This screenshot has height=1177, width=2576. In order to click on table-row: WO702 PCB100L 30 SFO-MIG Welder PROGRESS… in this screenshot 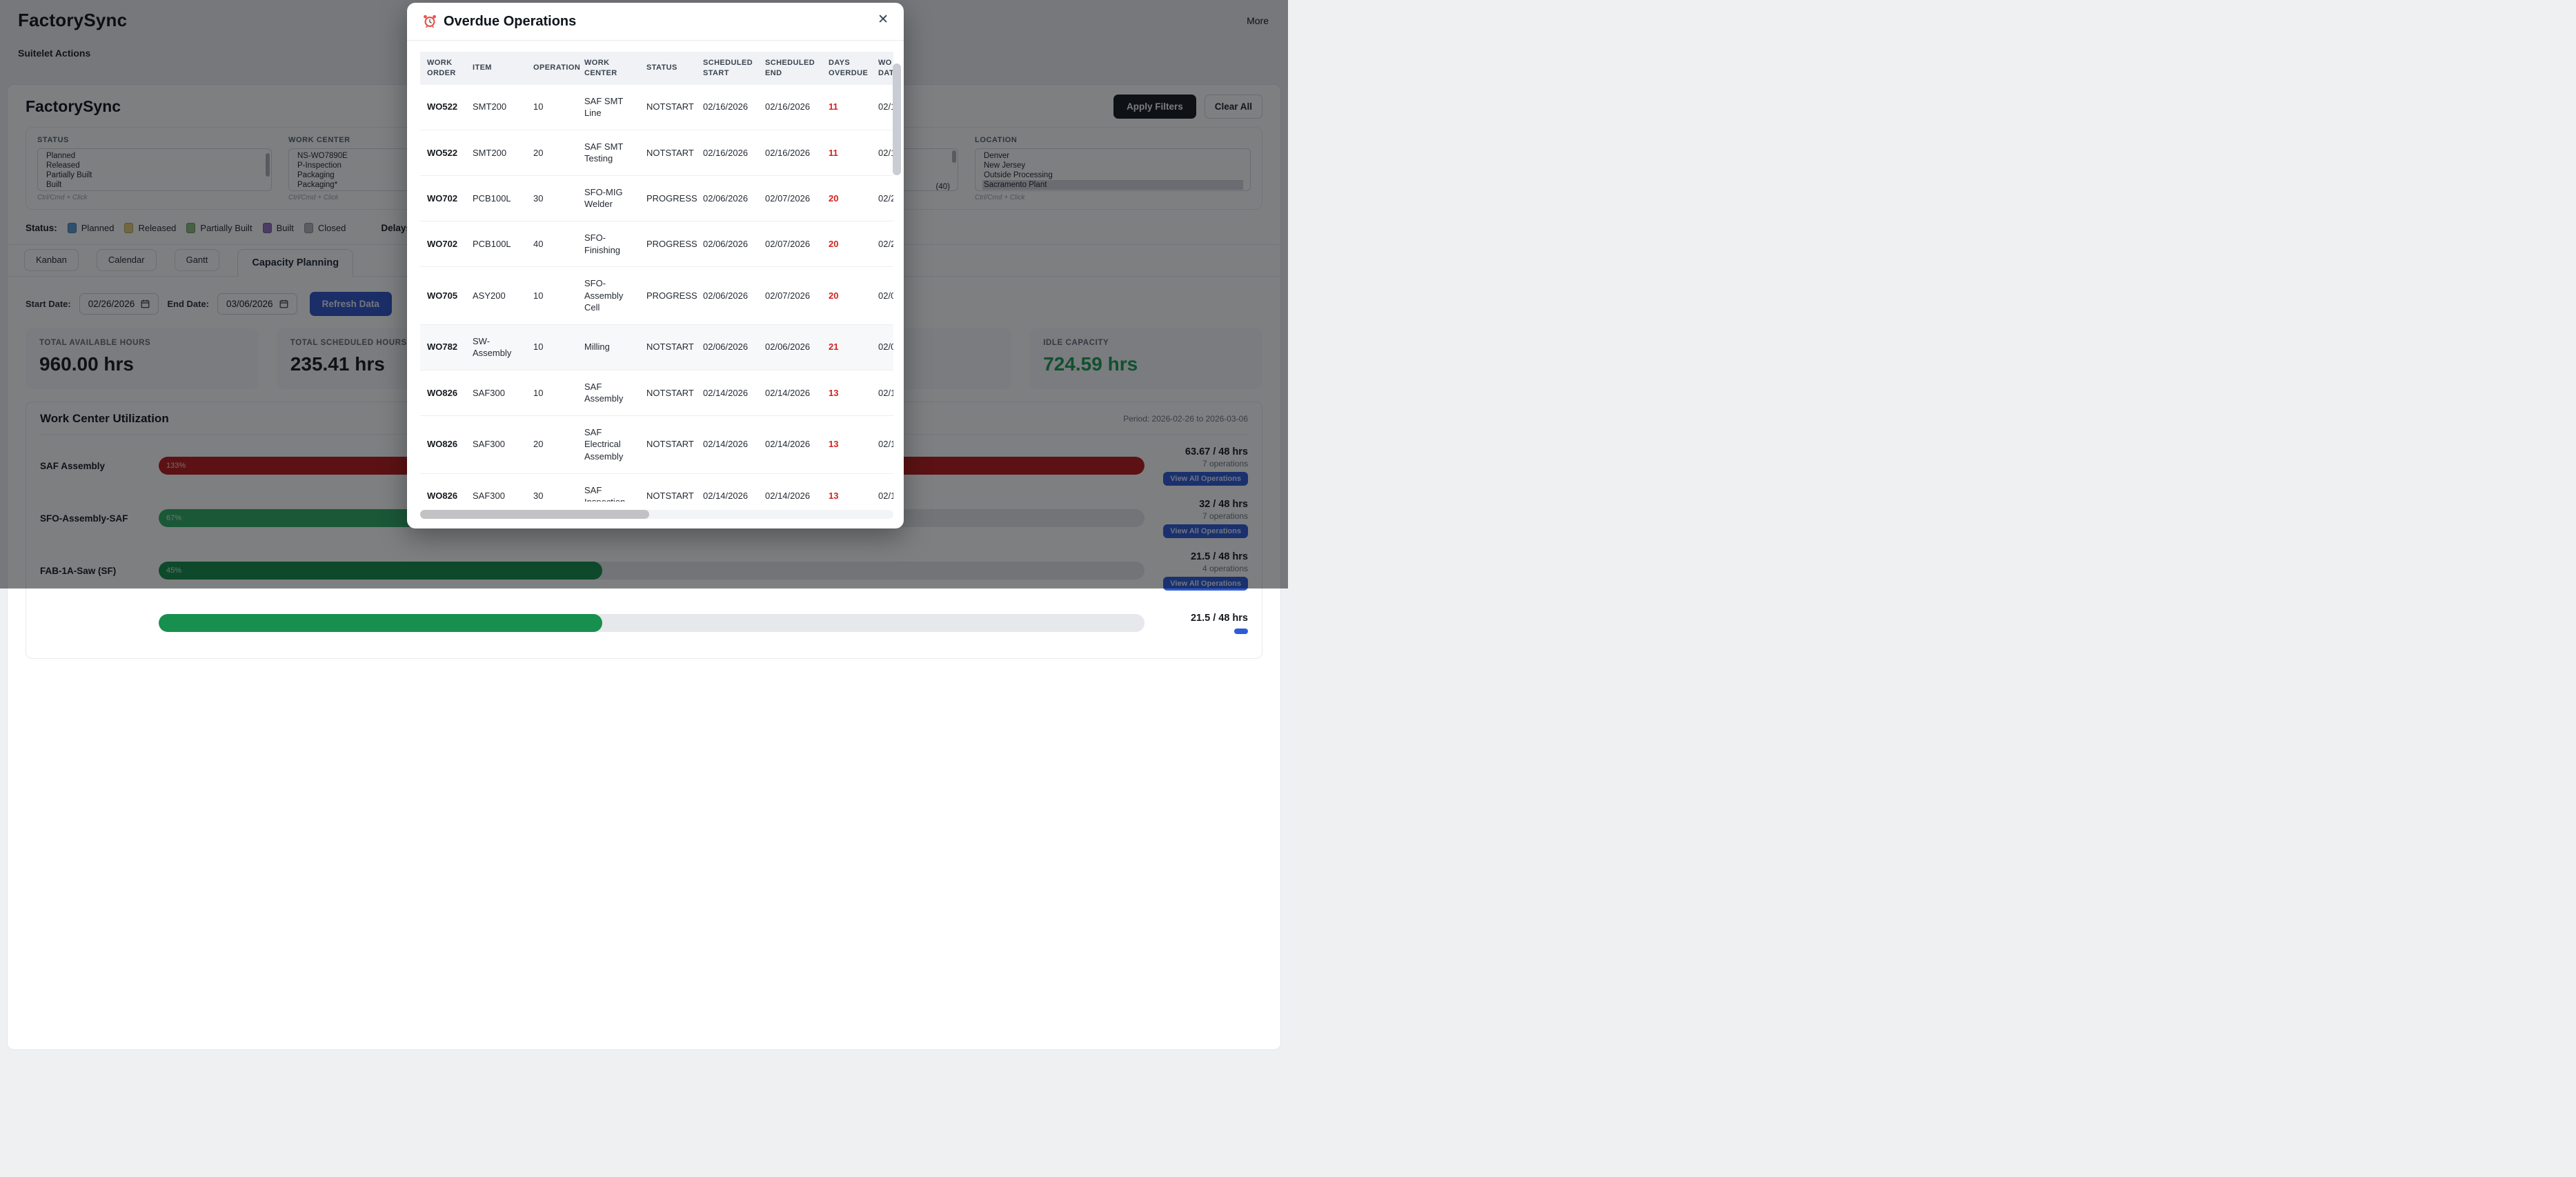, I will do `click(656, 198)`.